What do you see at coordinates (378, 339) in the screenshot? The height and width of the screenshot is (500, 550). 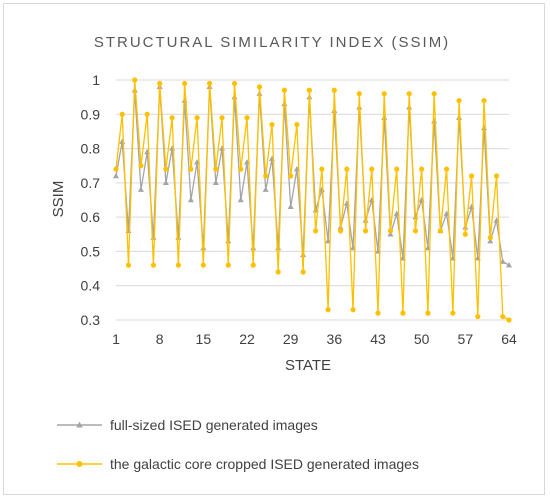 I see `x-tick-label: 43` at bounding box center [378, 339].